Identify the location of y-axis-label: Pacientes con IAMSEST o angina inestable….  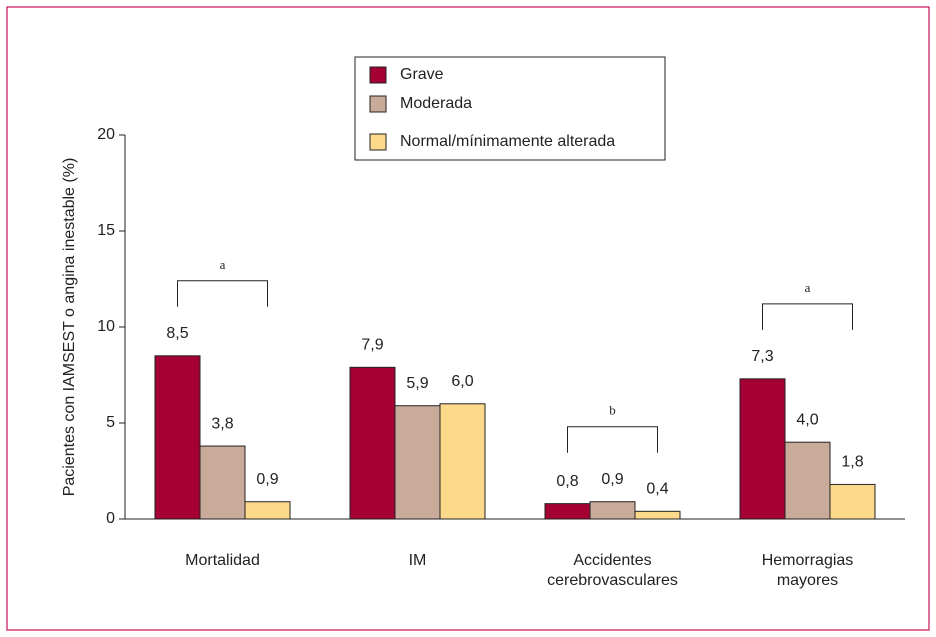
(69, 327).